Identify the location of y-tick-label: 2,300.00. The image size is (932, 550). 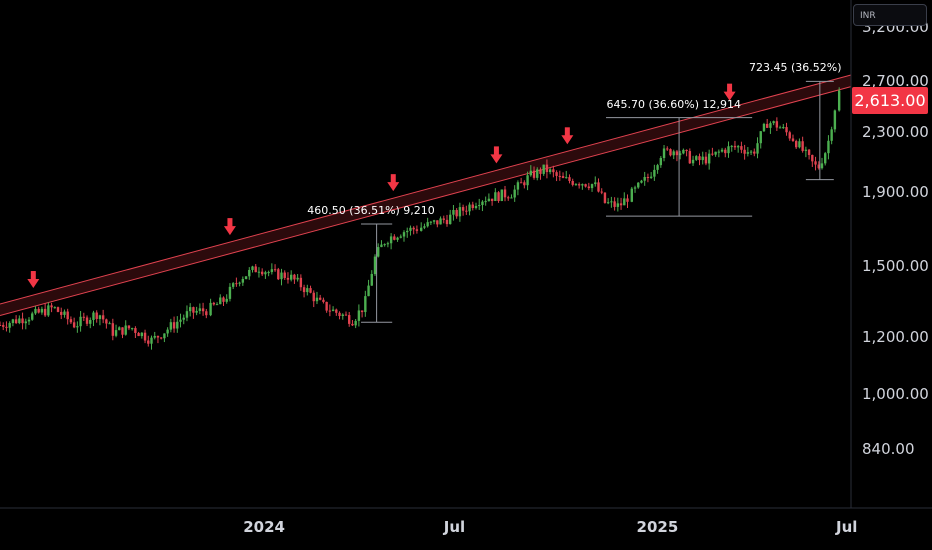
(895, 131).